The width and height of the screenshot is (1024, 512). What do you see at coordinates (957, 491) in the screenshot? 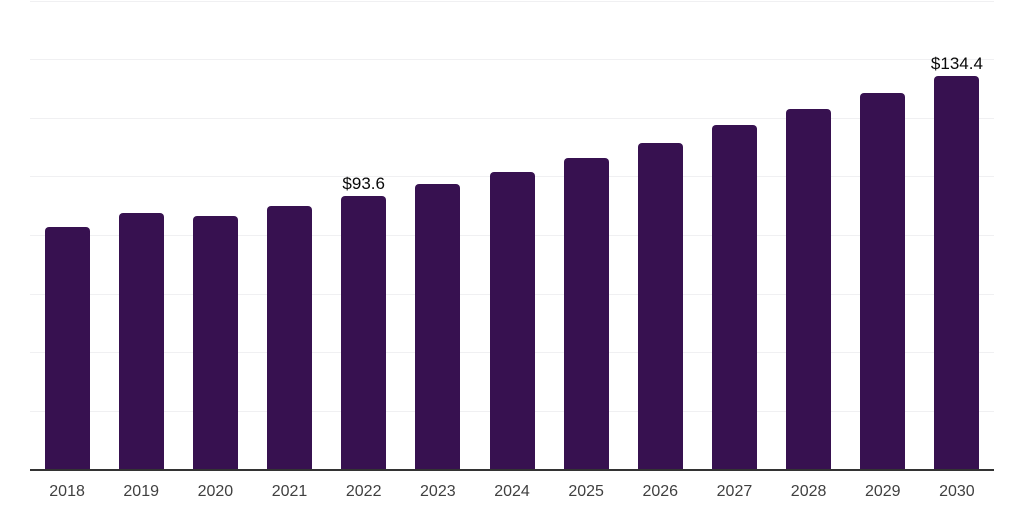
I see `x-tick-label: 2030` at bounding box center [957, 491].